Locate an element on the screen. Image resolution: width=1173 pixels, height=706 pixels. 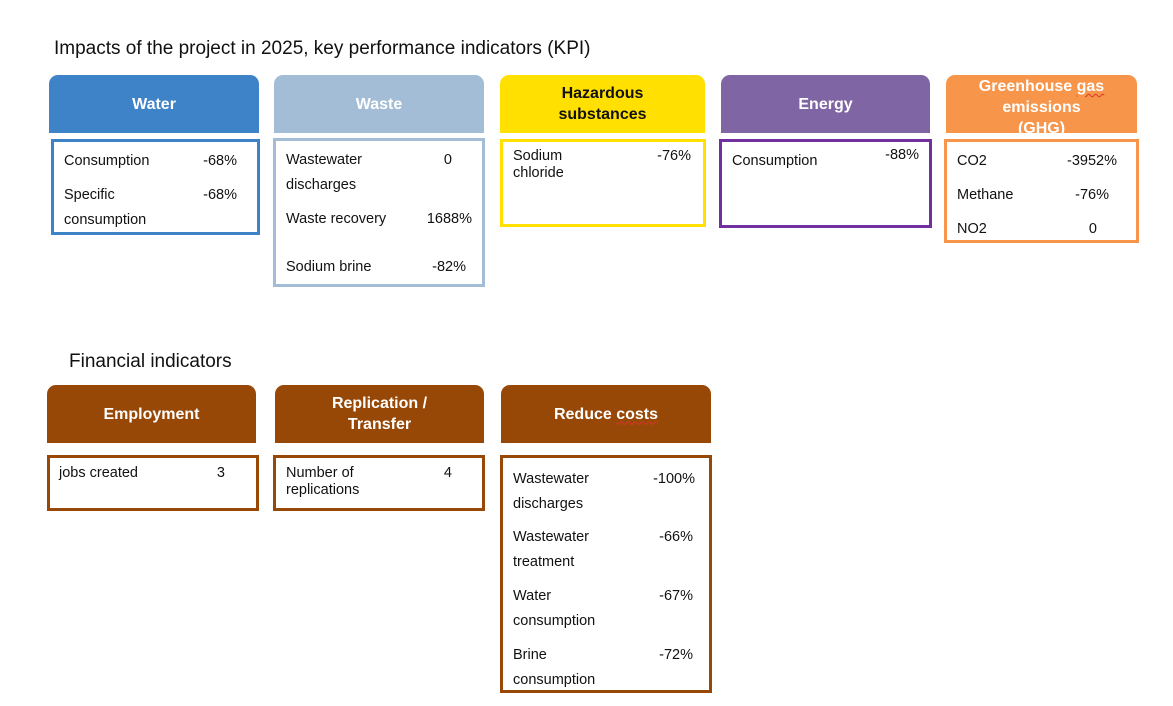
ghg-header-line1: Greenhouse is located at coordinates (1027, 86).